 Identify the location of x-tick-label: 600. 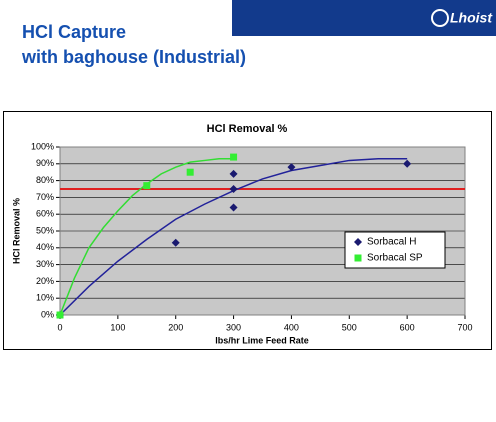
(407, 327).